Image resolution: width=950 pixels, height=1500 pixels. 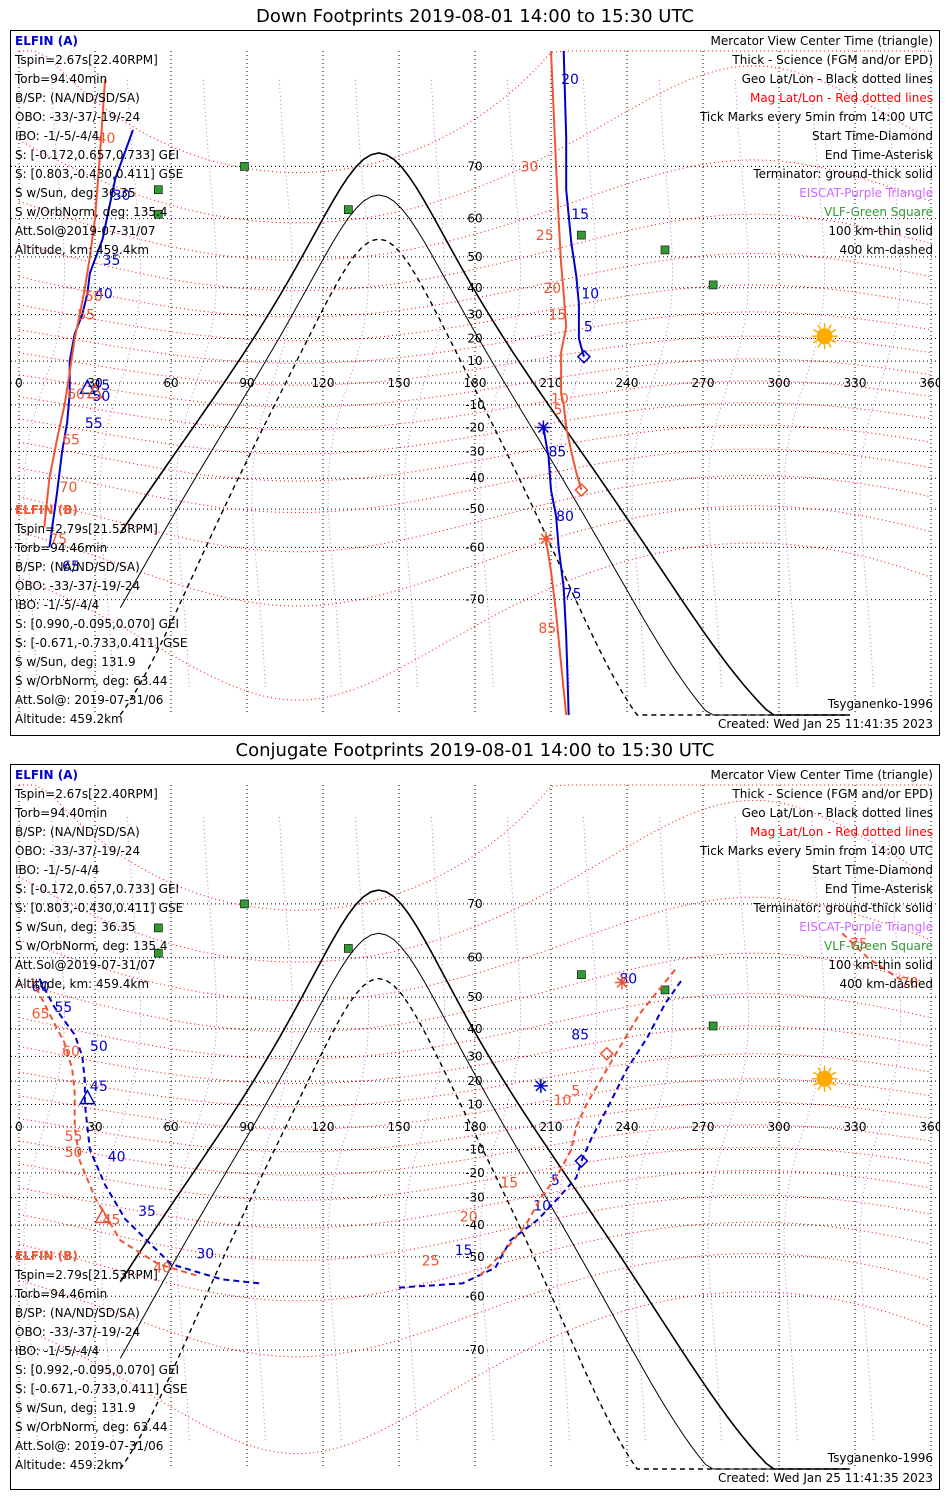 What do you see at coordinates (551, 383) in the screenshot?
I see `x-tick-label: 210` at bounding box center [551, 383].